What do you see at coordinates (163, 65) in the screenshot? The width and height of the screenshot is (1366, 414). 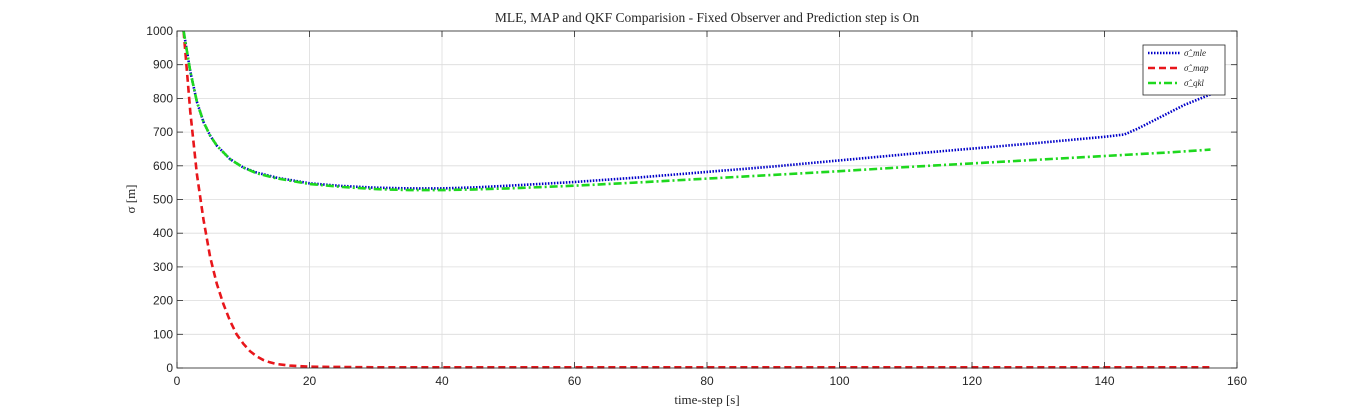 I see `y-tick-label: 900` at bounding box center [163, 65].